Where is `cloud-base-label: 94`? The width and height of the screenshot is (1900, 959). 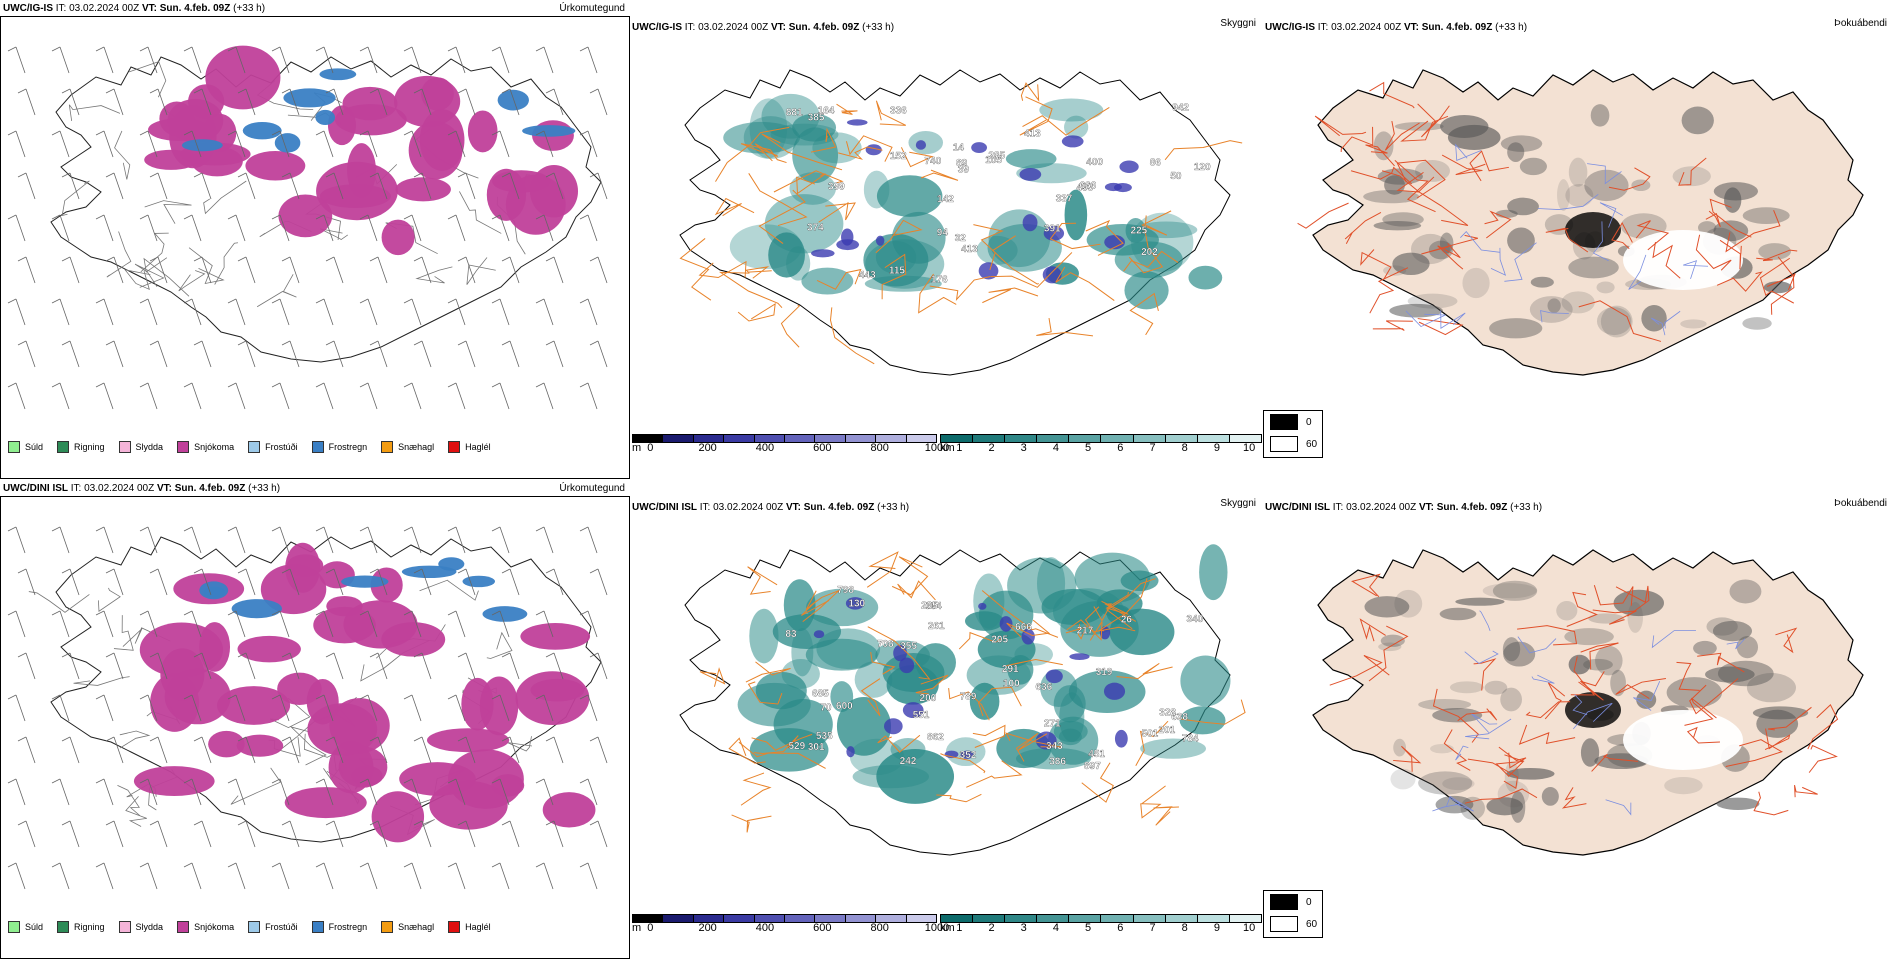
cloud-base-label: 94 is located at coordinates (943, 232).